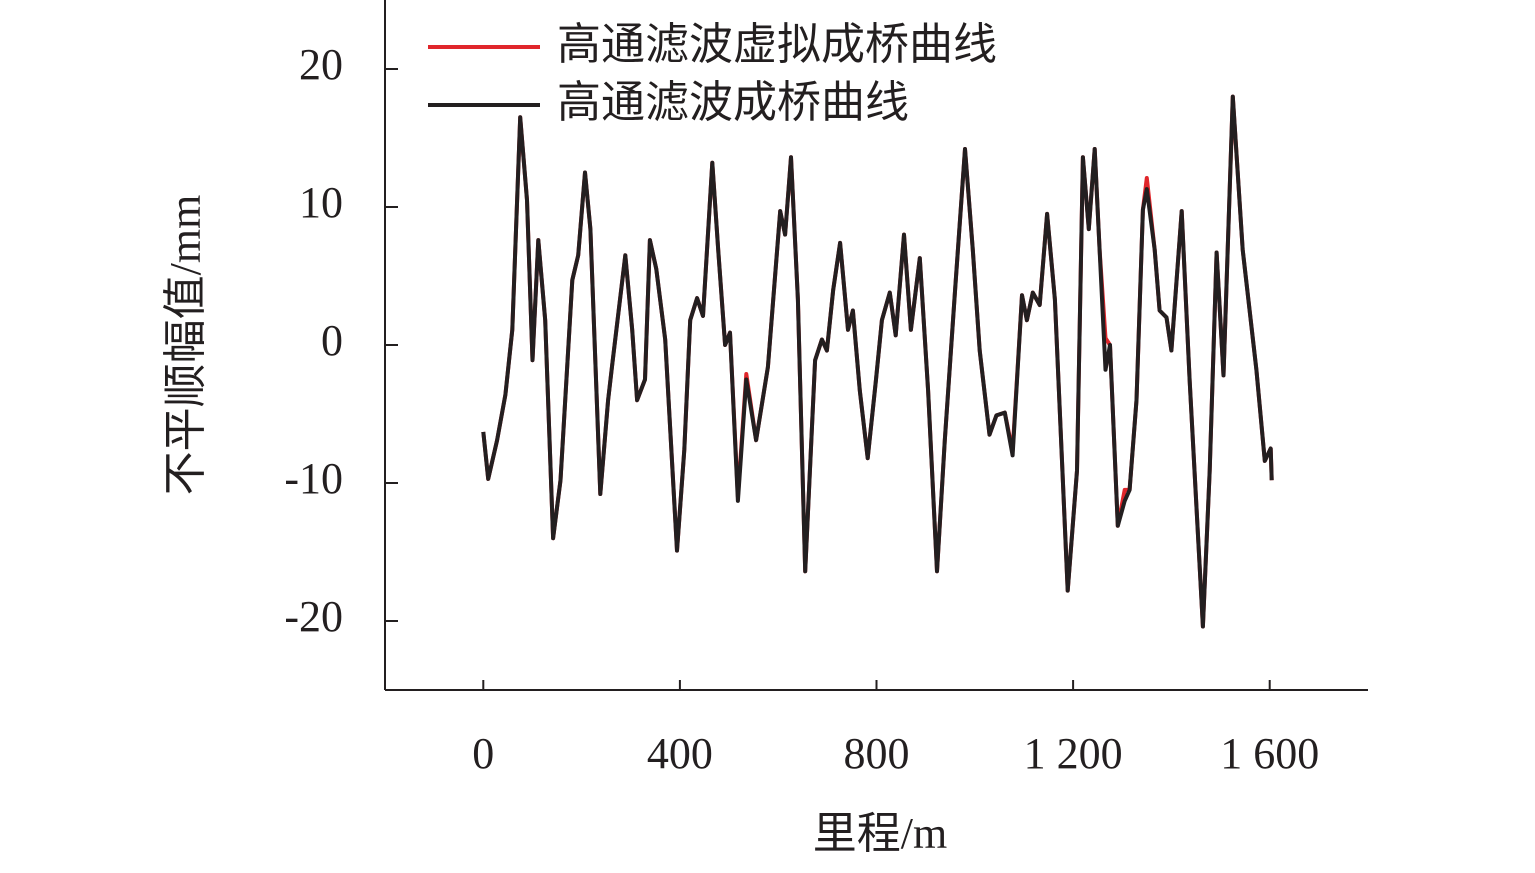  Describe the element at coordinates (332, 340) in the screenshot. I see `y-tick-label: 0` at that location.